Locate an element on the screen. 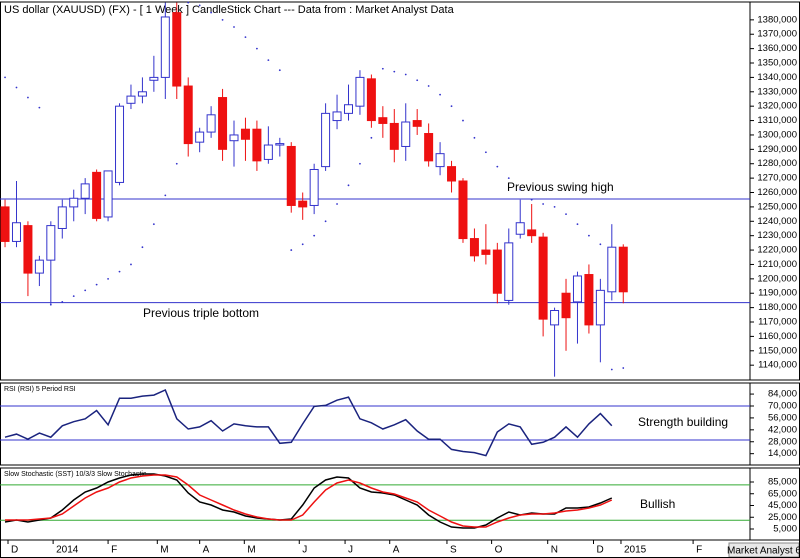  y-tick-label: 70,000 is located at coordinates (782, 406).